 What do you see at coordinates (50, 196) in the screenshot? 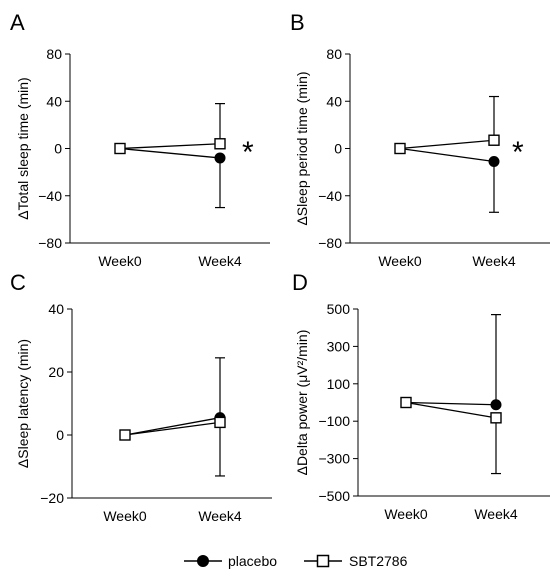
I see `panel-a-y-tick-label: −40` at bounding box center [50, 196].